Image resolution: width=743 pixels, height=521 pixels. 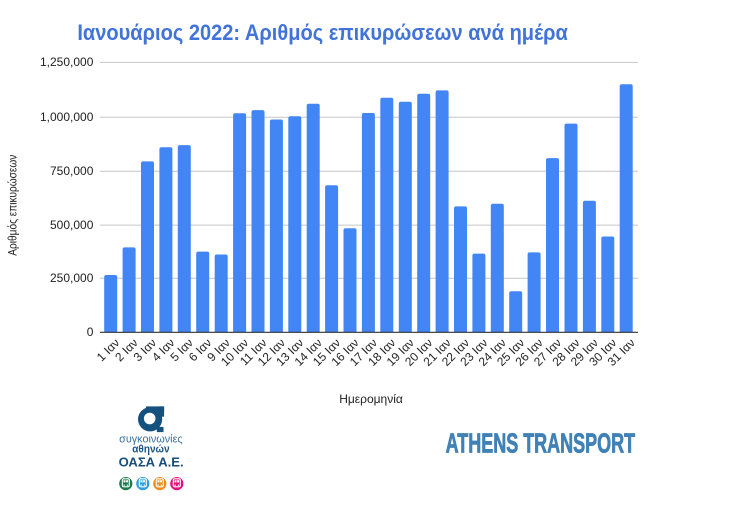 What do you see at coordinates (151, 461) in the screenshot?
I see `svg-text: ΟΑΣΑ Α.Ε.` at bounding box center [151, 461].